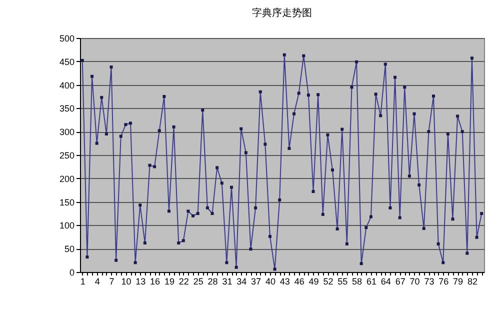 This screenshot has width=500, height=313. What do you see at coordinates (400, 281) in the screenshot?
I see `x-tick-label: 67` at bounding box center [400, 281].